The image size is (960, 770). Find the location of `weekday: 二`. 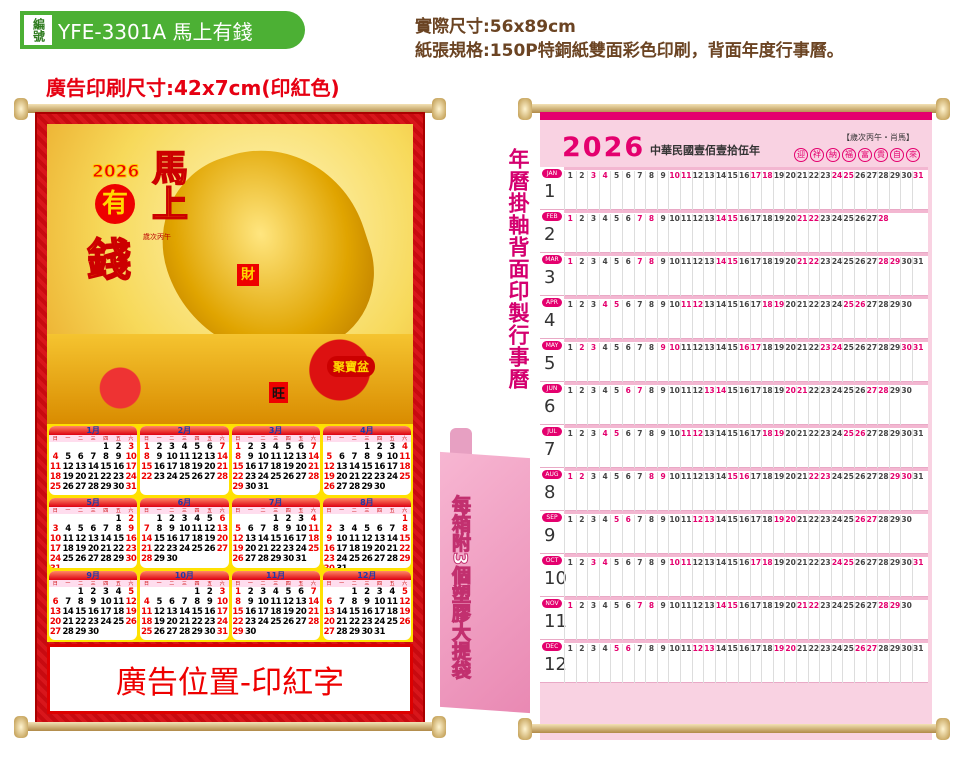

weekday: 二 is located at coordinates (263, 439).